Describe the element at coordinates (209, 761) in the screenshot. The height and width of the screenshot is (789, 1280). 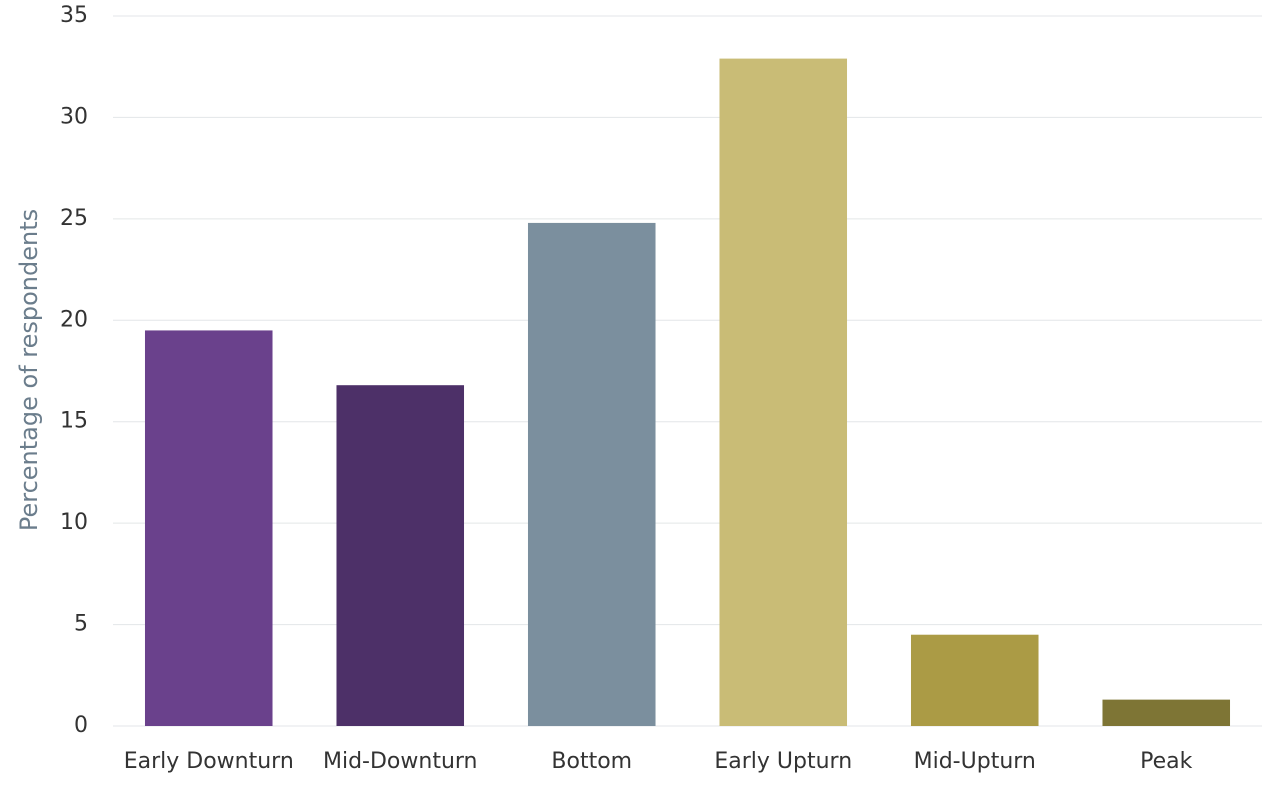
I see `x-tick-label: Early Downturn` at that location.